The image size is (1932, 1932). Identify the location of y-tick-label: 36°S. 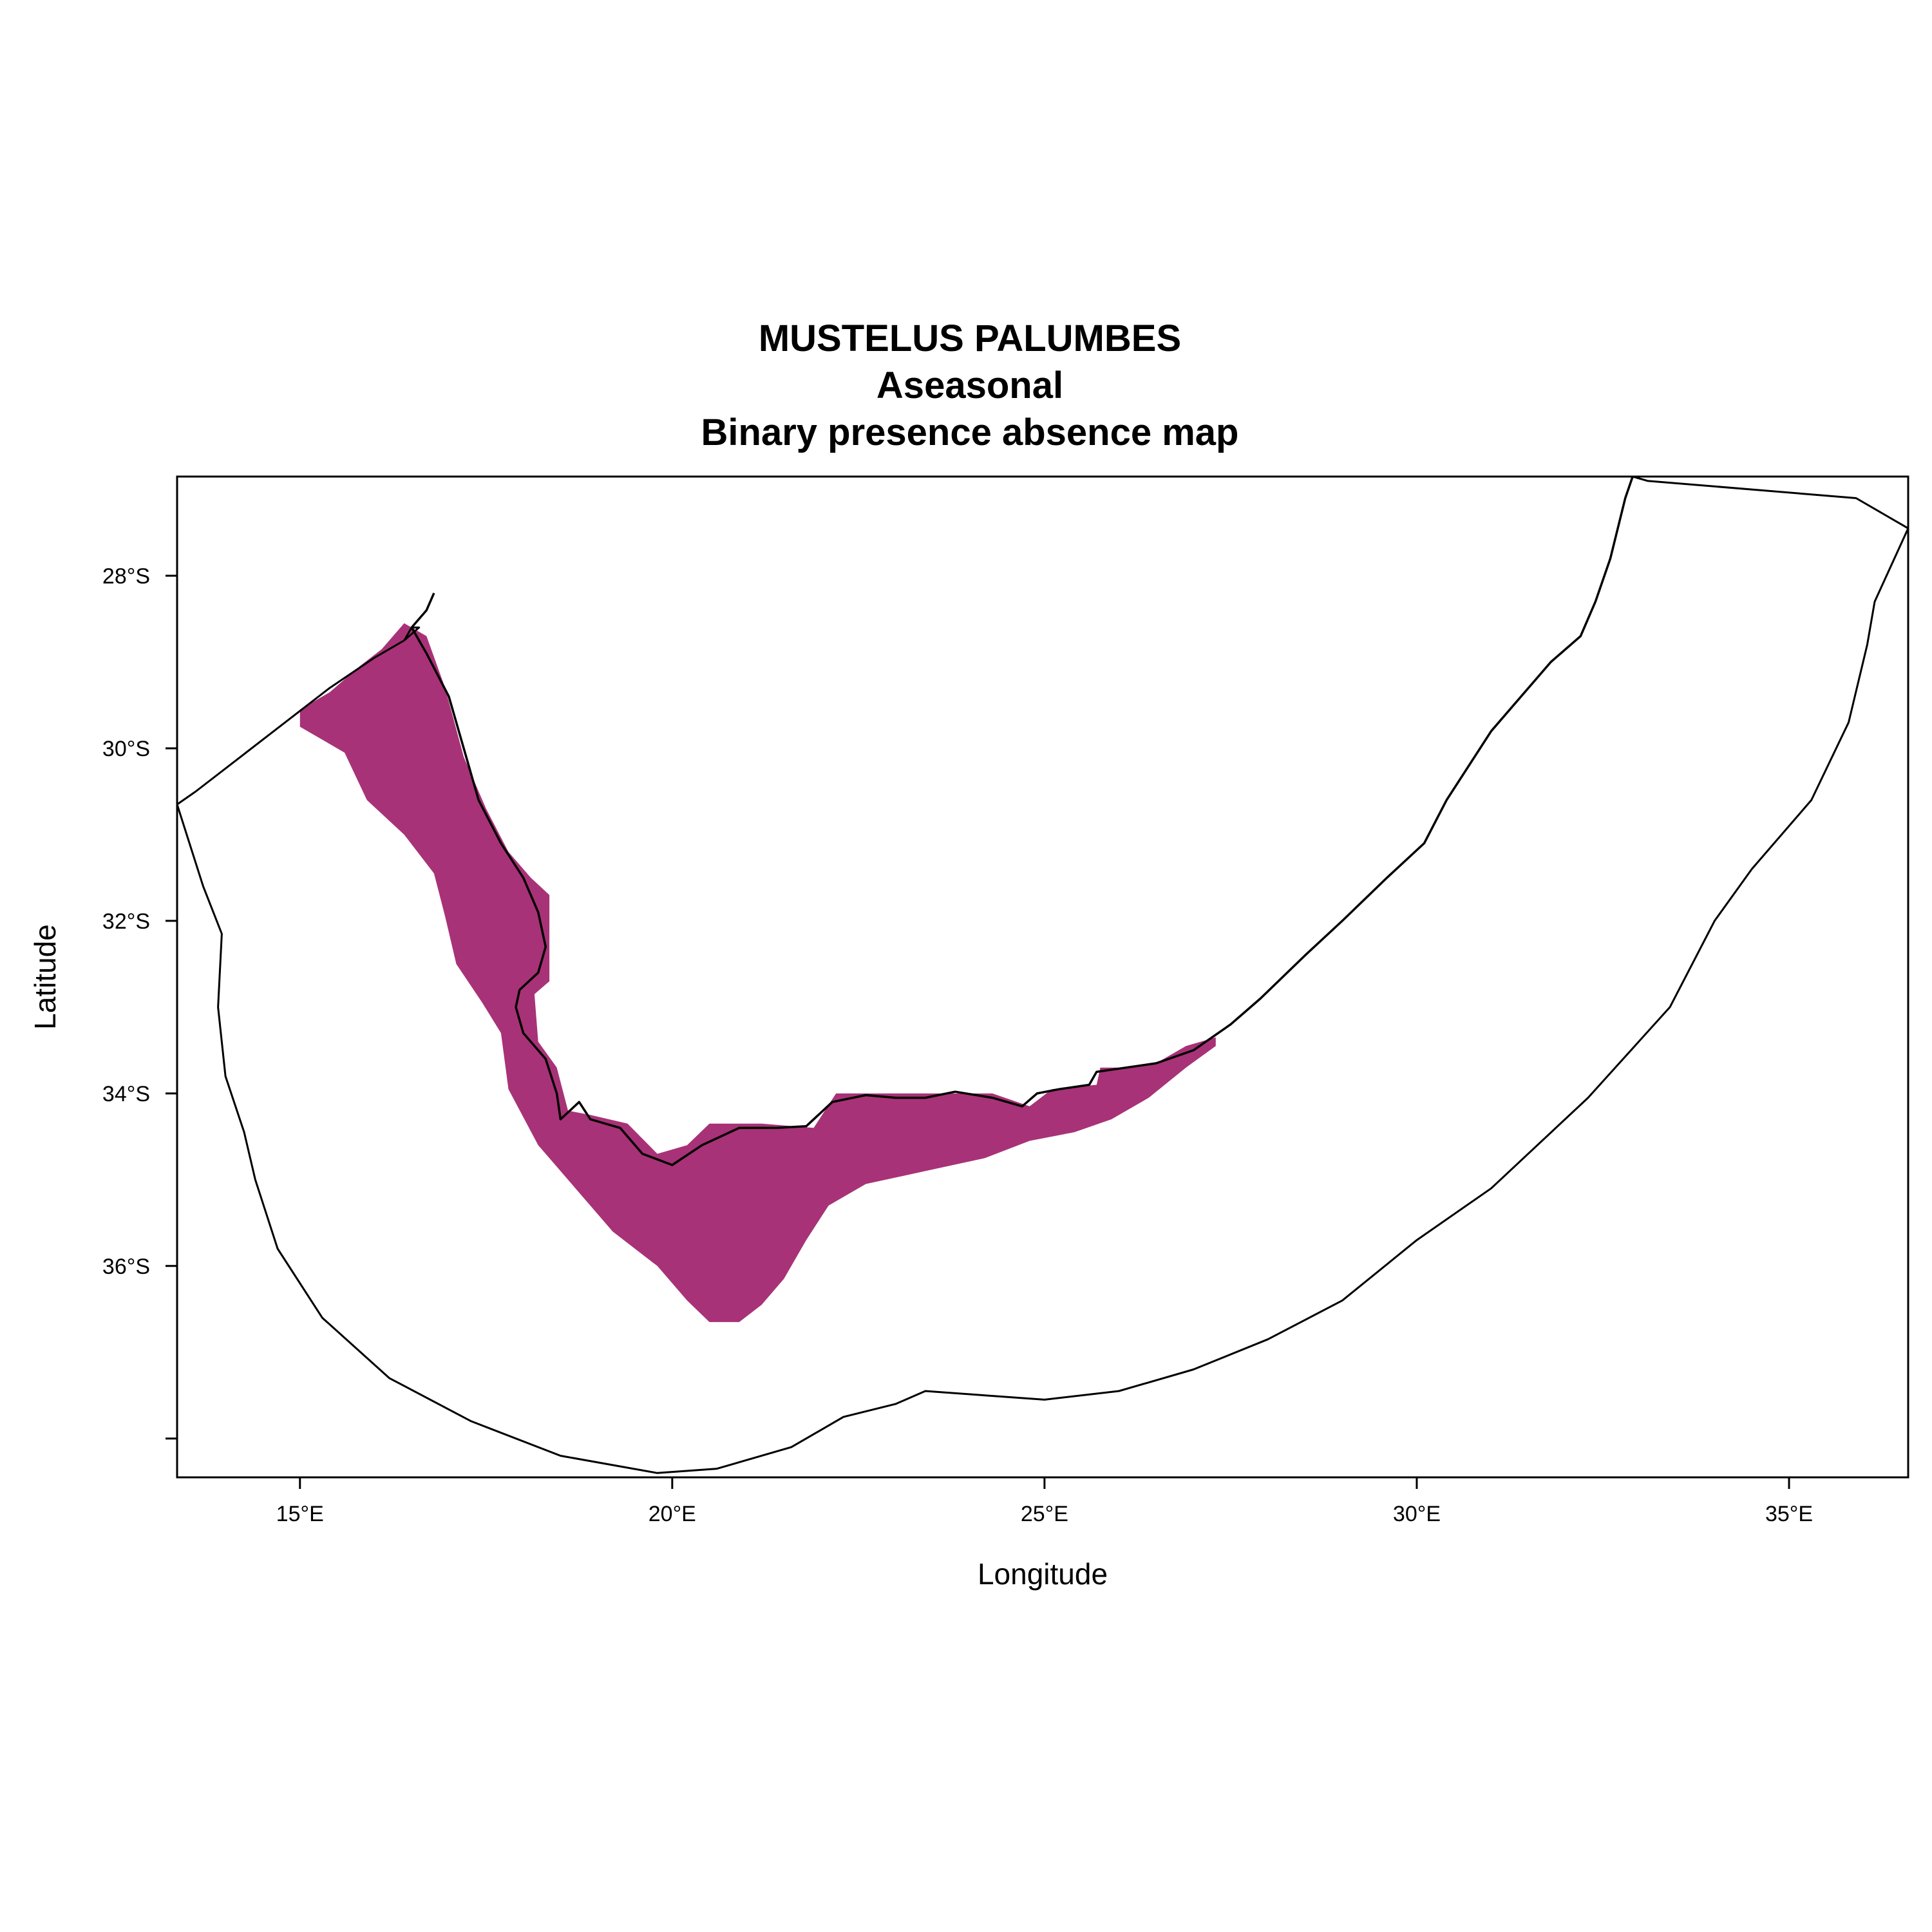
(126, 1267).